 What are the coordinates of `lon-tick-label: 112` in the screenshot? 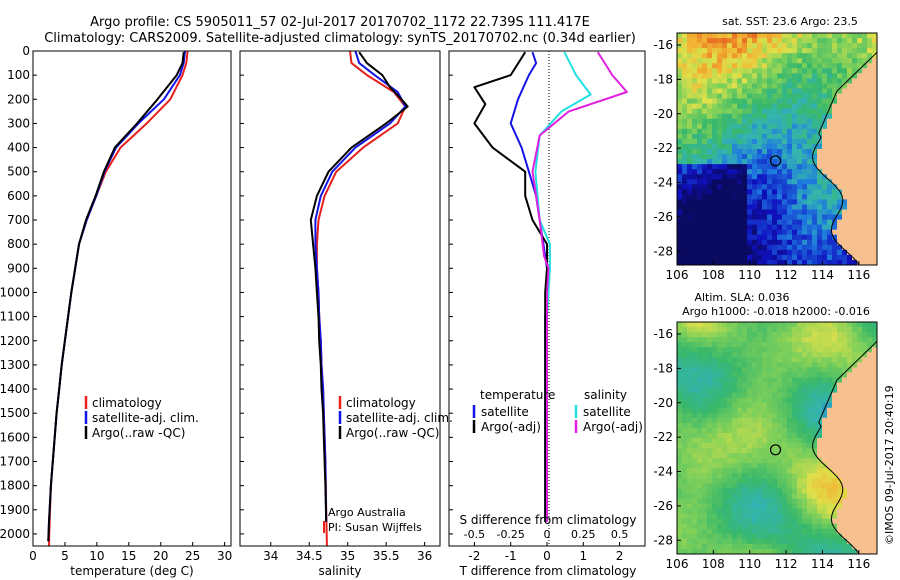 It's located at (786, 564).